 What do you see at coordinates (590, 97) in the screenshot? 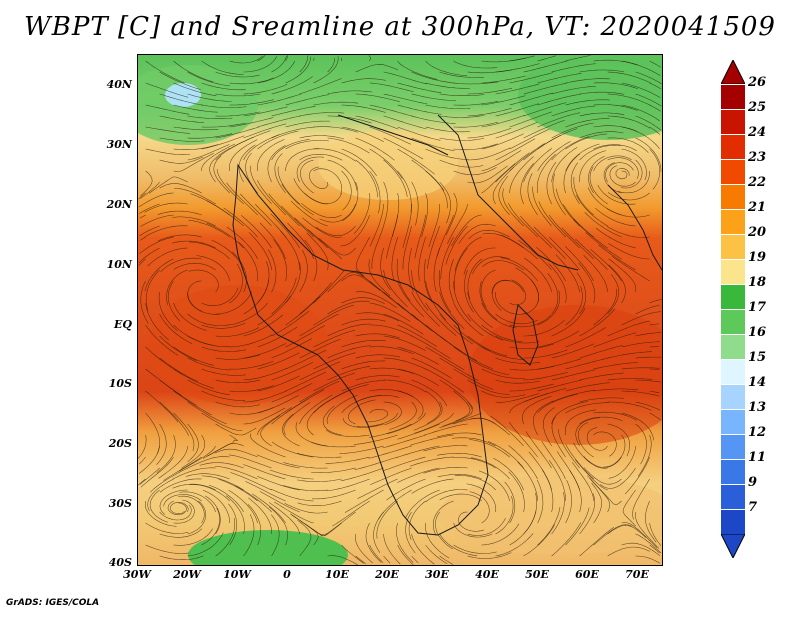
I see `green-patch-ne` at bounding box center [590, 97].